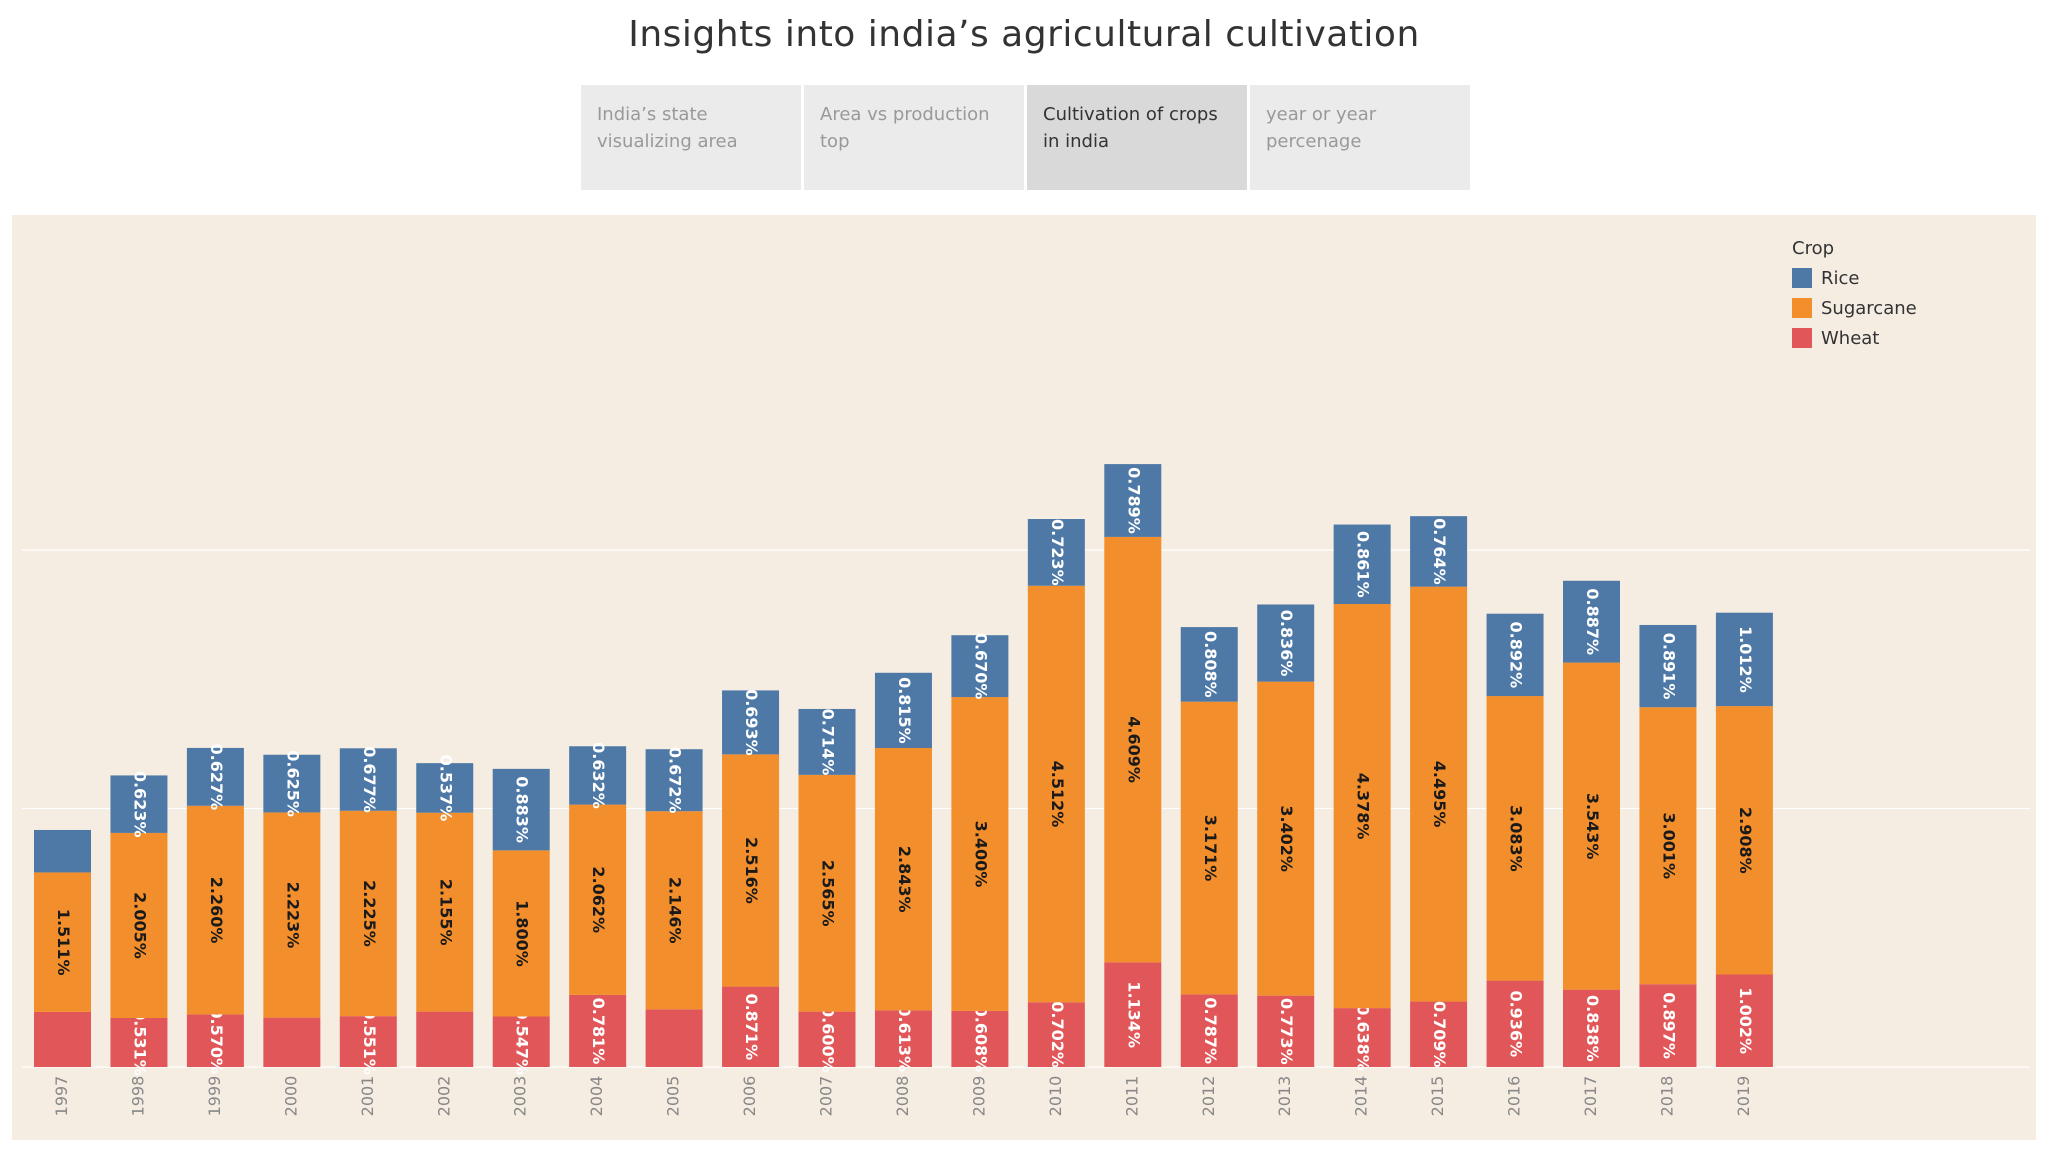 This screenshot has height=1151, width=2048. What do you see at coordinates (139, 804) in the screenshot?
I see `data-label-rice-1998: 0.623%` at bounding box center [139, 804].